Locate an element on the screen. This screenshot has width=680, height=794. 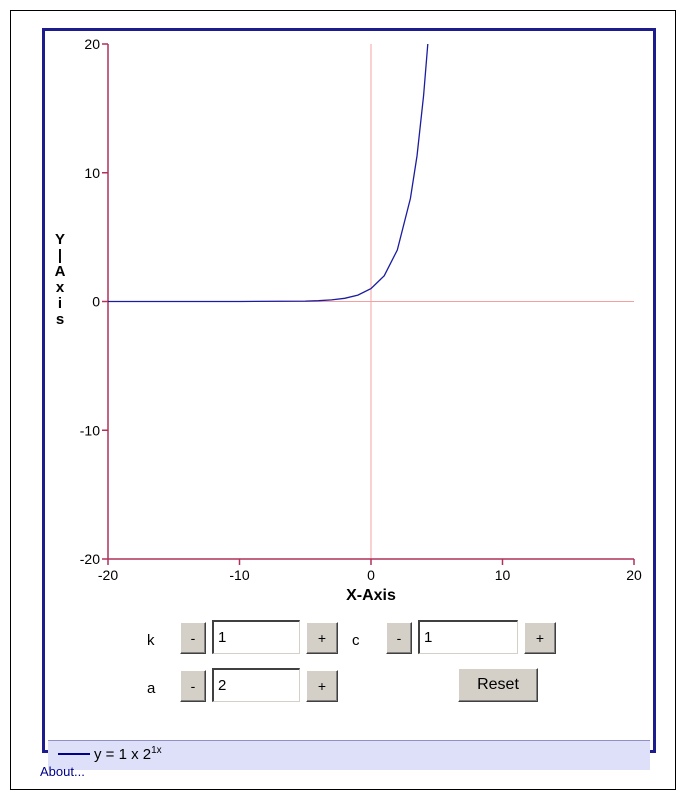
c-label: c is located at coordinates (356, 640).